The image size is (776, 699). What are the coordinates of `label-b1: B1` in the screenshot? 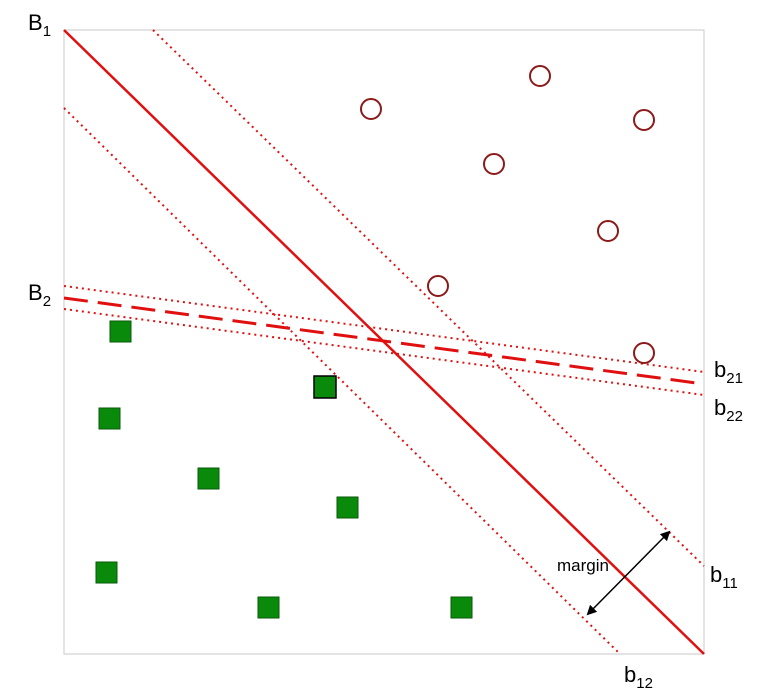 It's located at (39, 25).